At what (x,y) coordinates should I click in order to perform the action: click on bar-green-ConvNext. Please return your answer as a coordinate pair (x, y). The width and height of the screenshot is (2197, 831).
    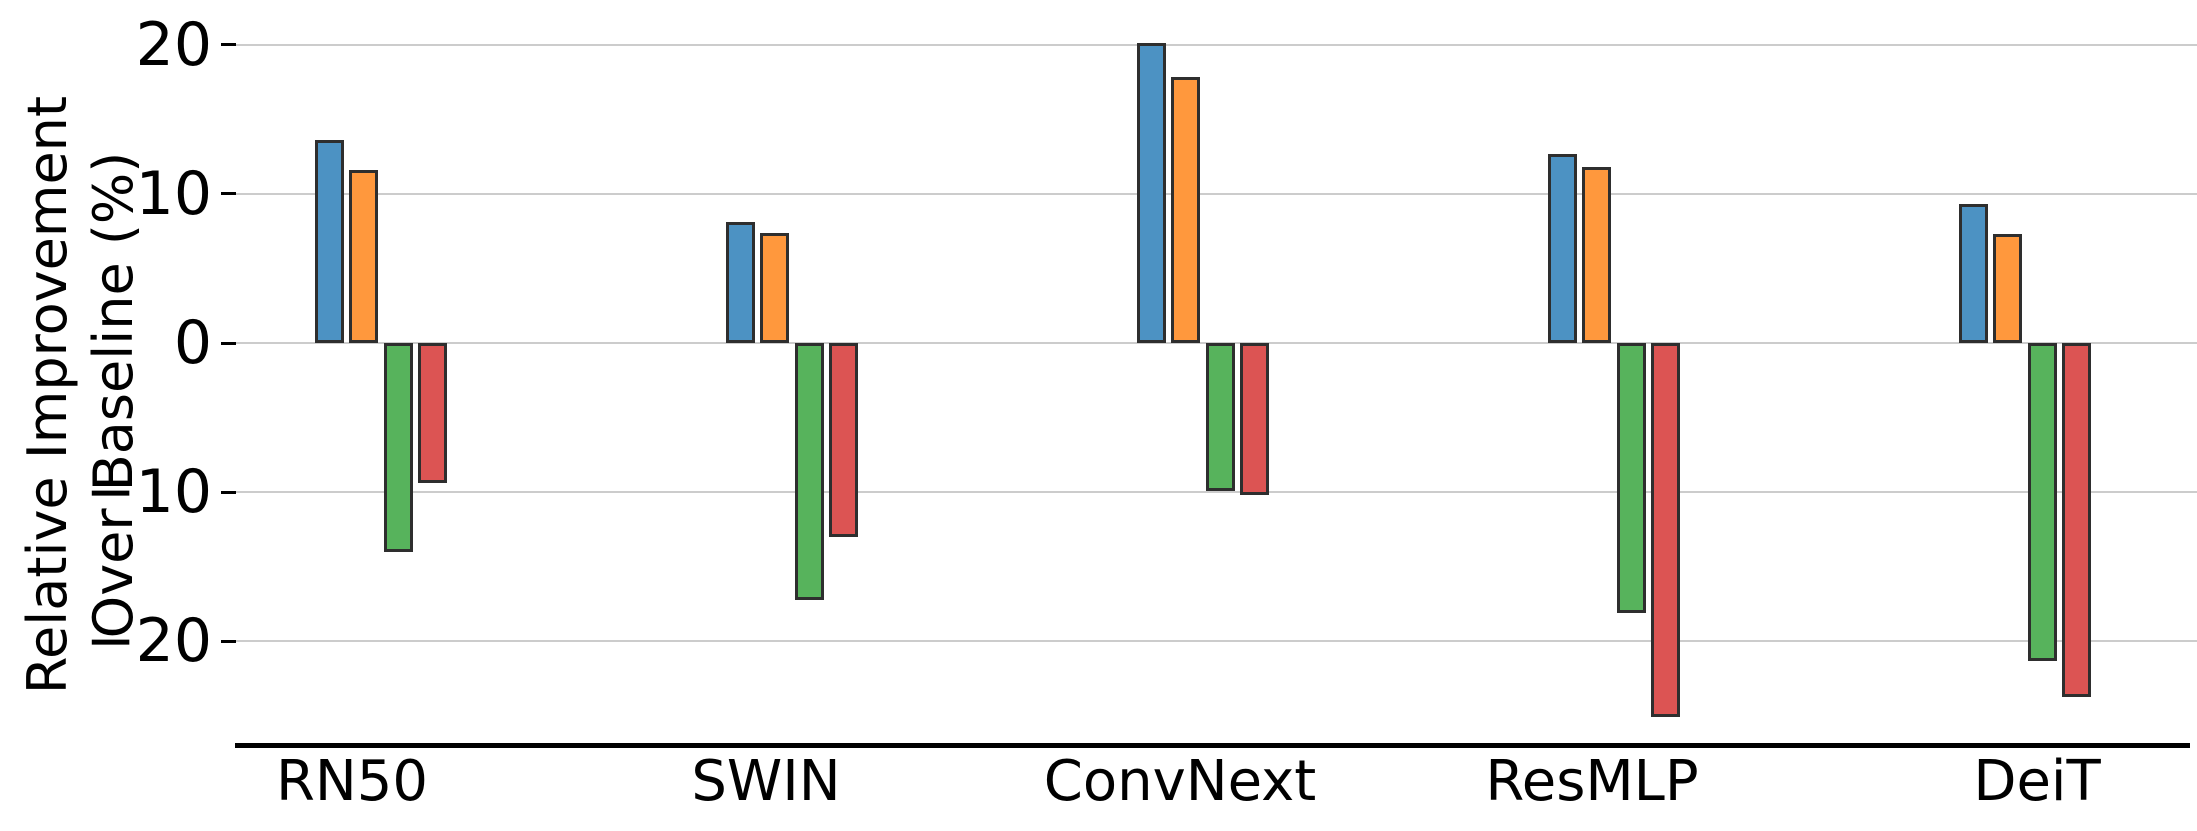
    Looking at the image, I should click on (1220, 417).